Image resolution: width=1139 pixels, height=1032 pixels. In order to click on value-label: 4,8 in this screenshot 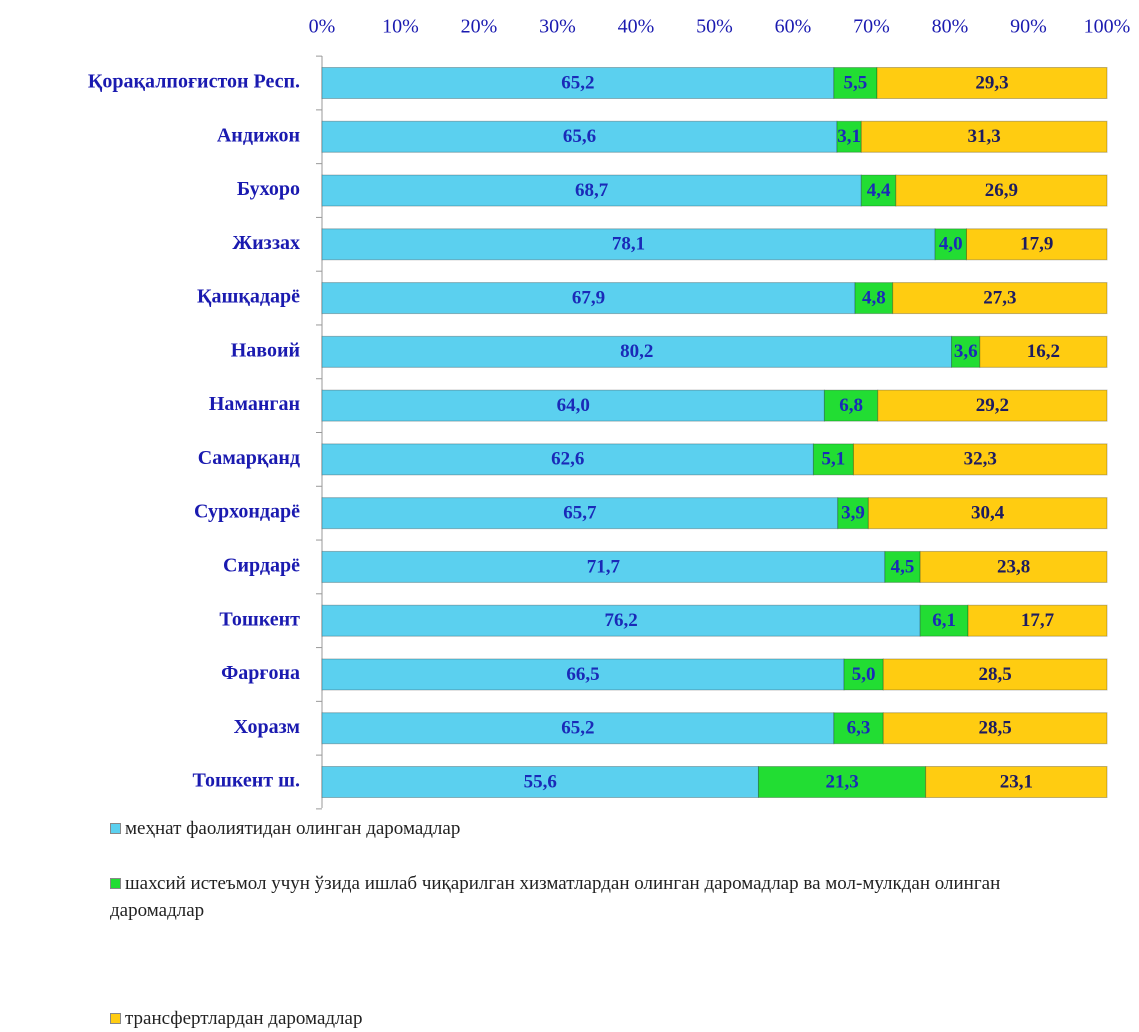, I will do `click(874, 297)`.